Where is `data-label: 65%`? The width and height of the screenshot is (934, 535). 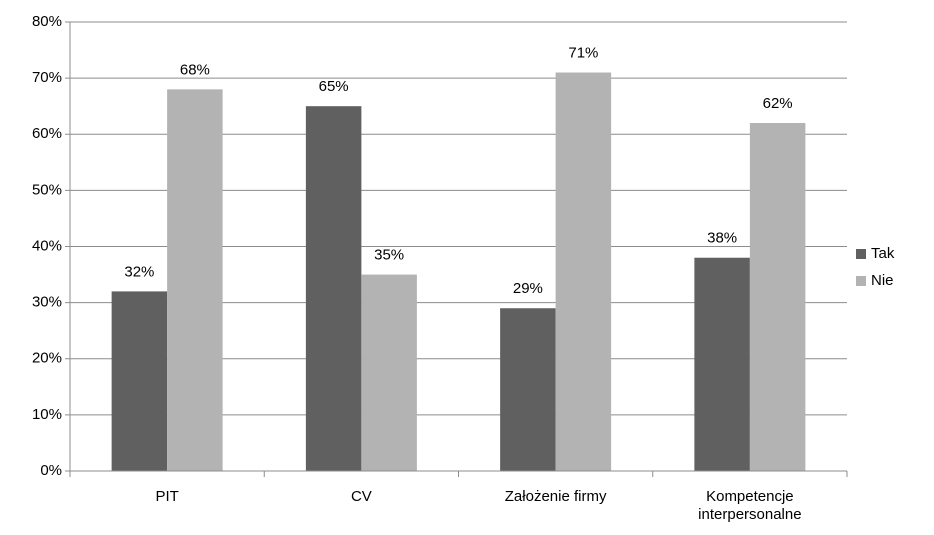 data-label: 65% is located at coordinates (334, 86).